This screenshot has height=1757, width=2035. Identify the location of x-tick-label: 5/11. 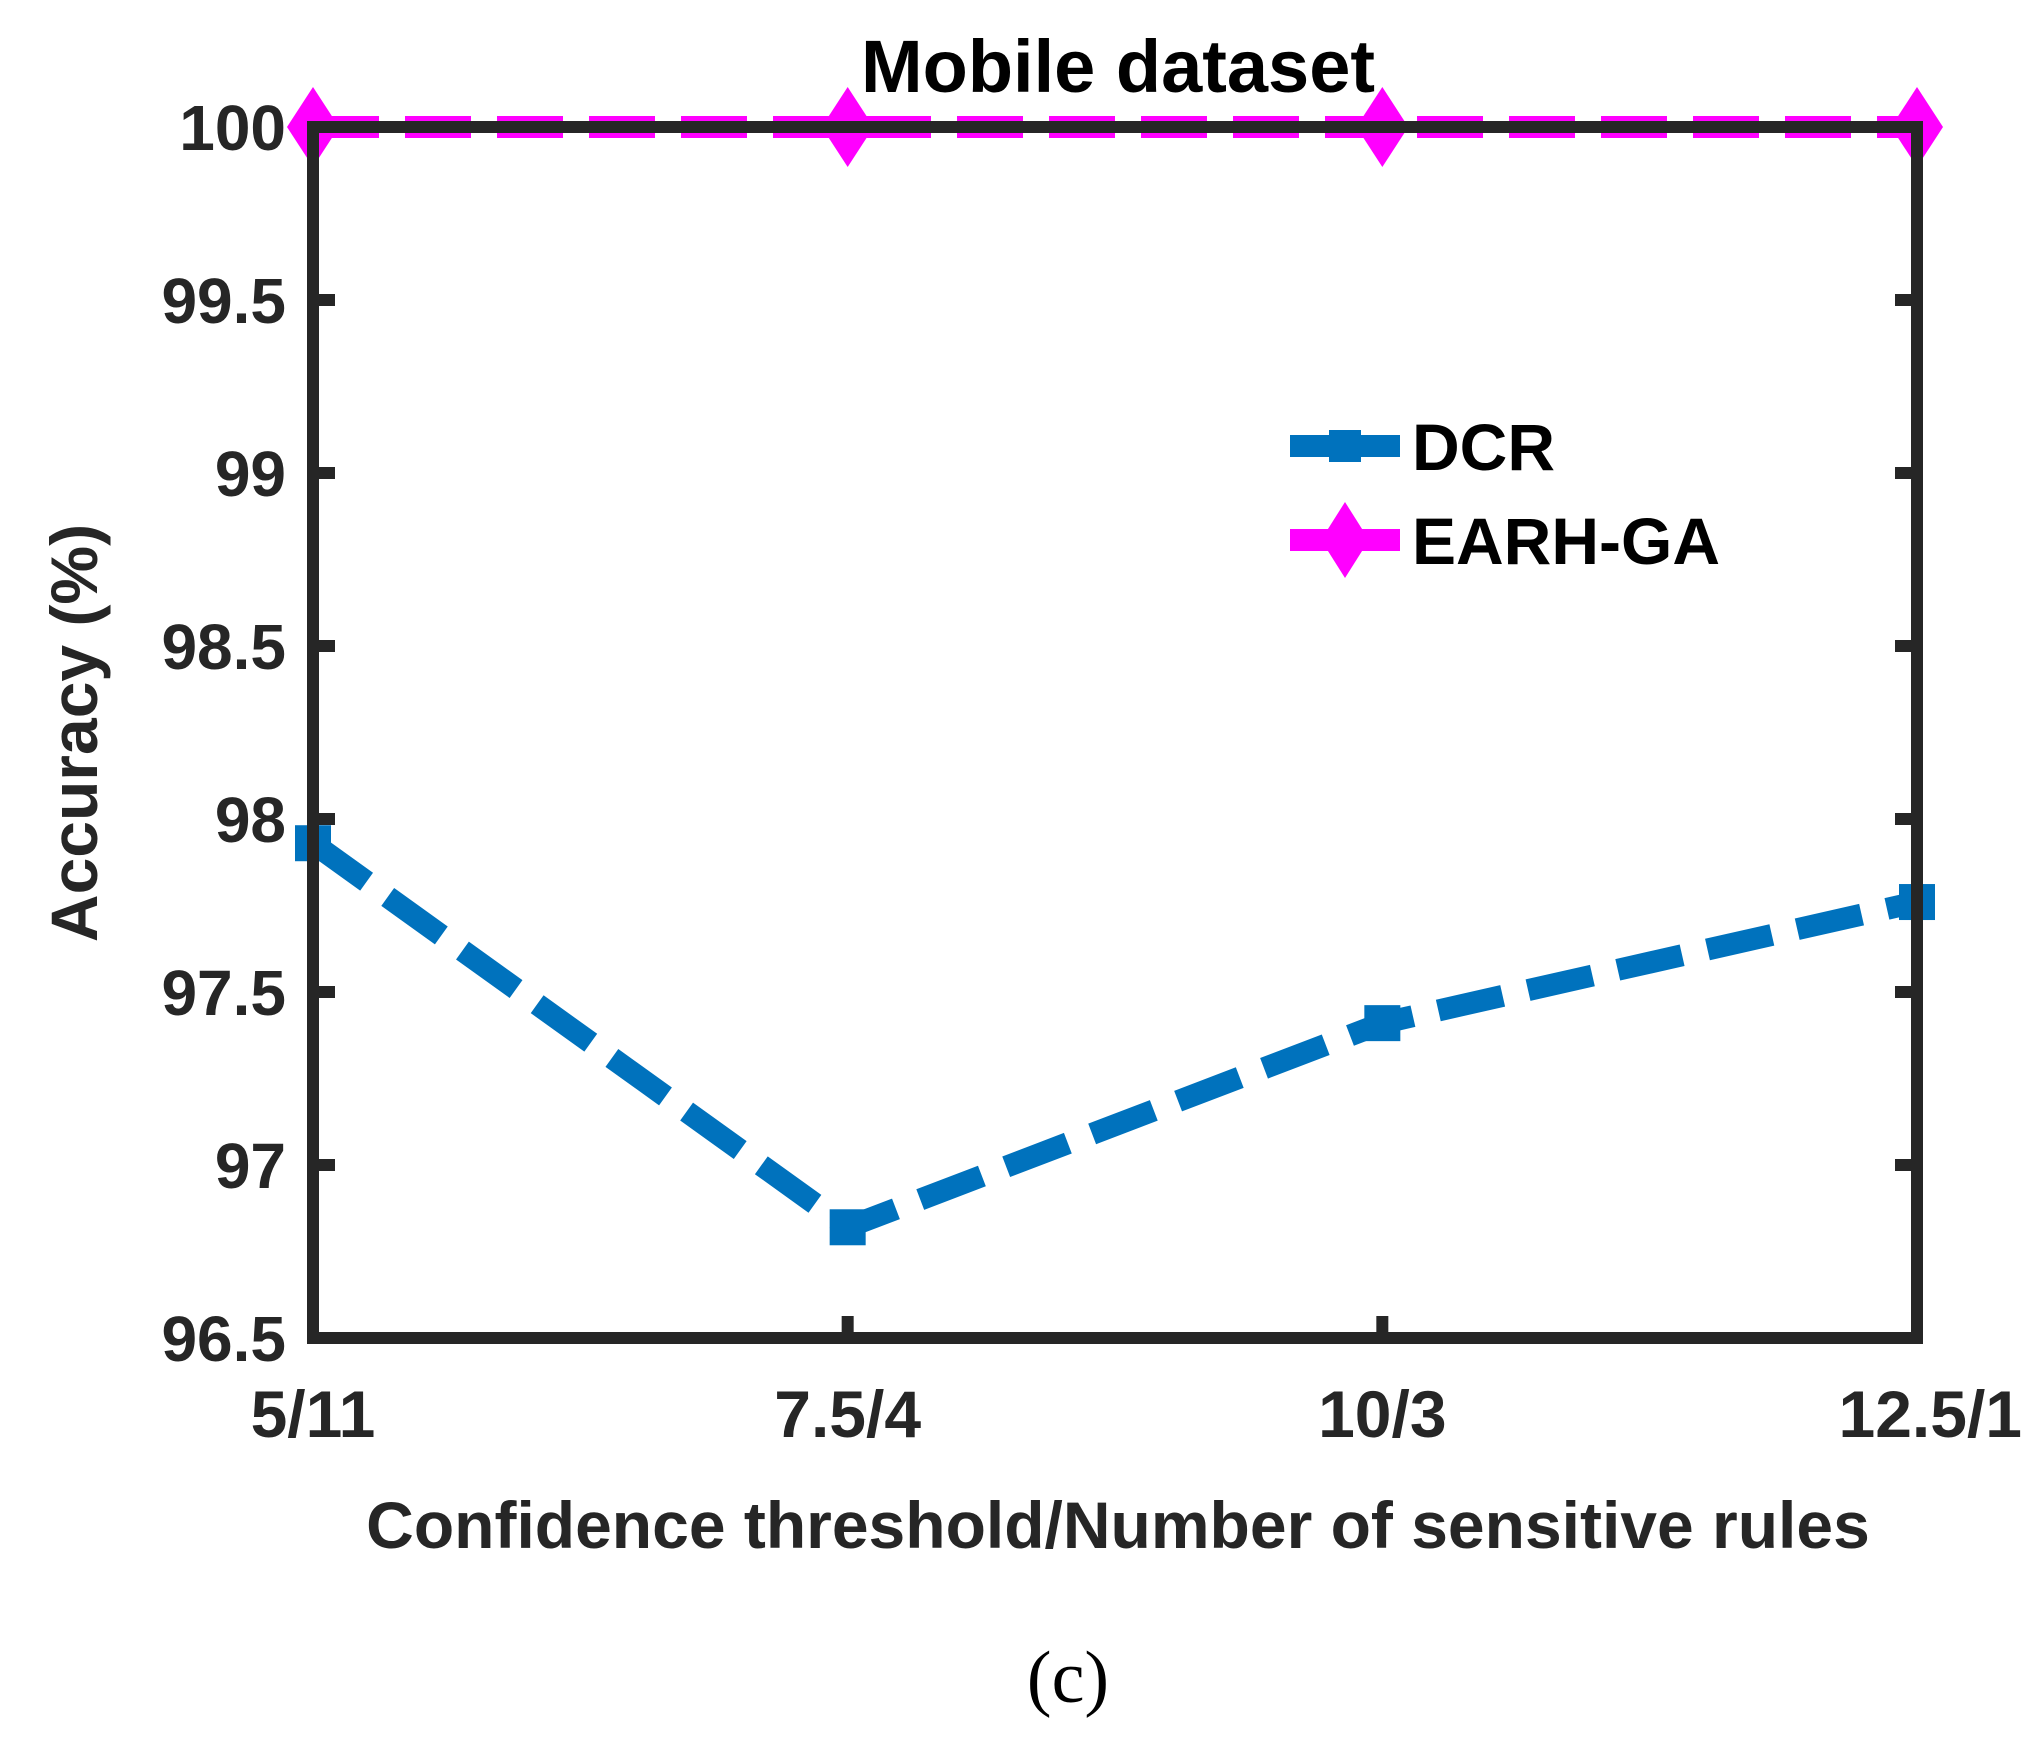
(313, 1414).